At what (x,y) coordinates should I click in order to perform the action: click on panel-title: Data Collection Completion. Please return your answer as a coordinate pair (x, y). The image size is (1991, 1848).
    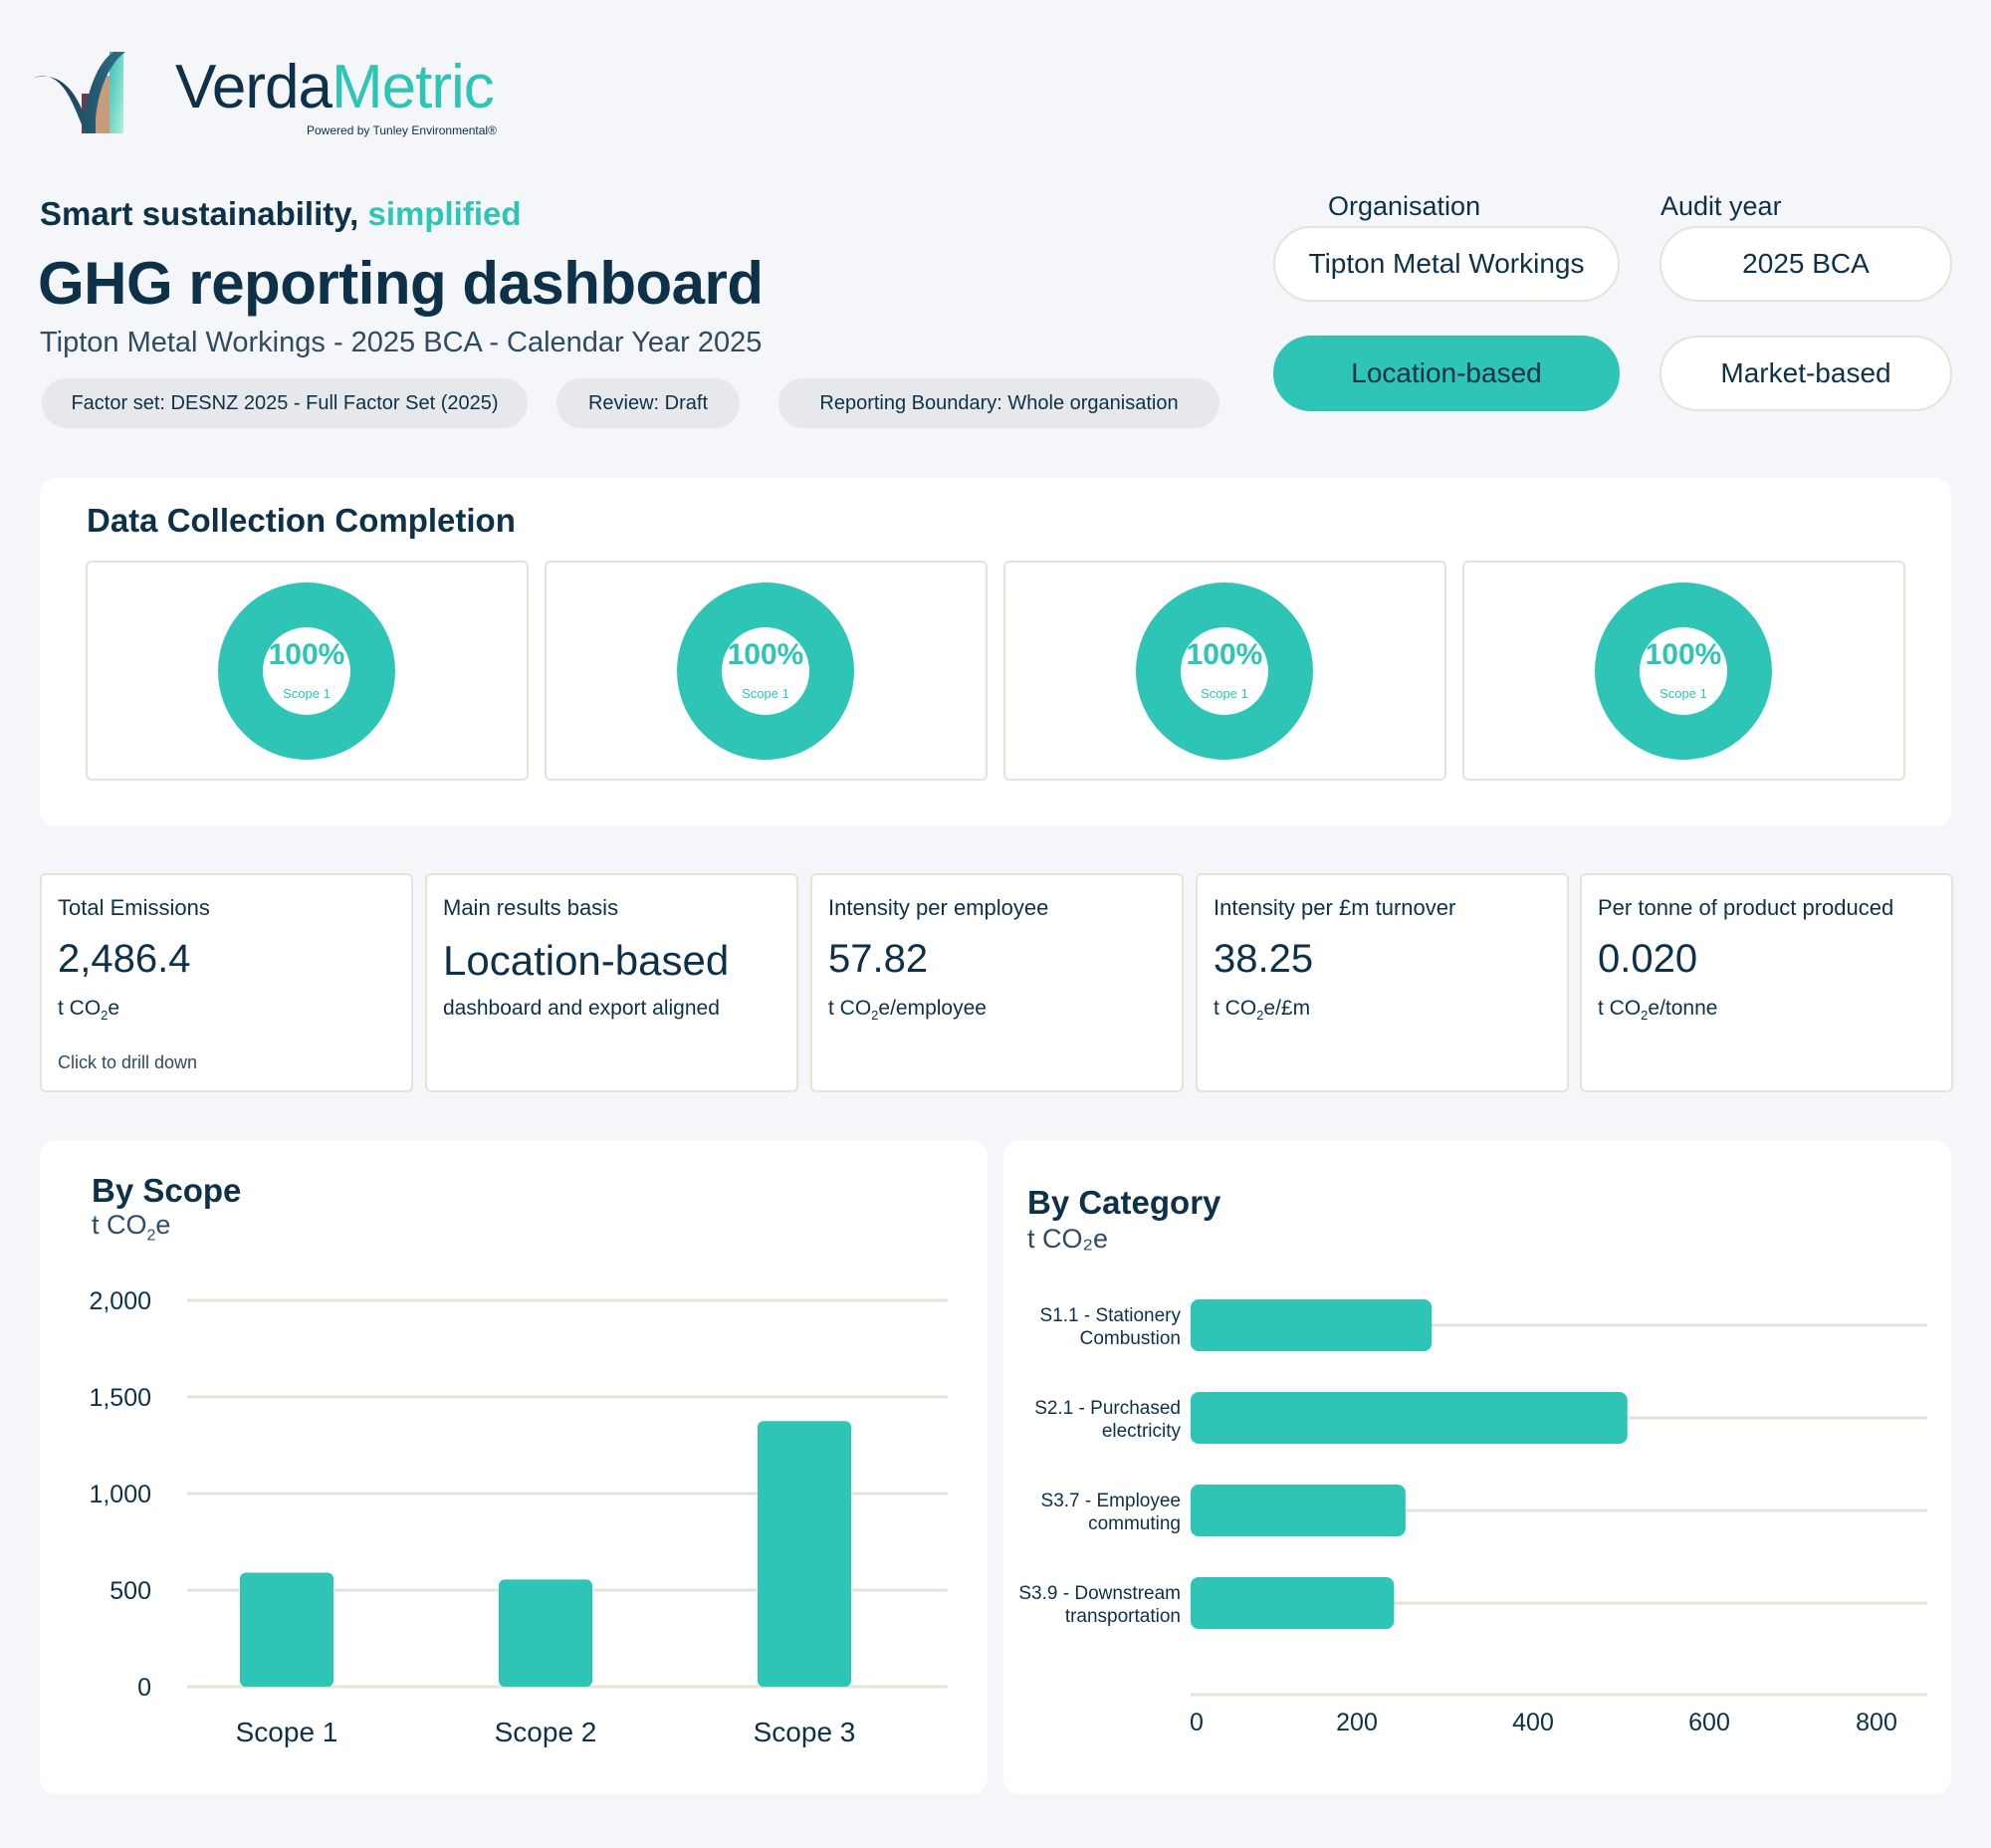
    Looking at the image, I should click on (302, 520).